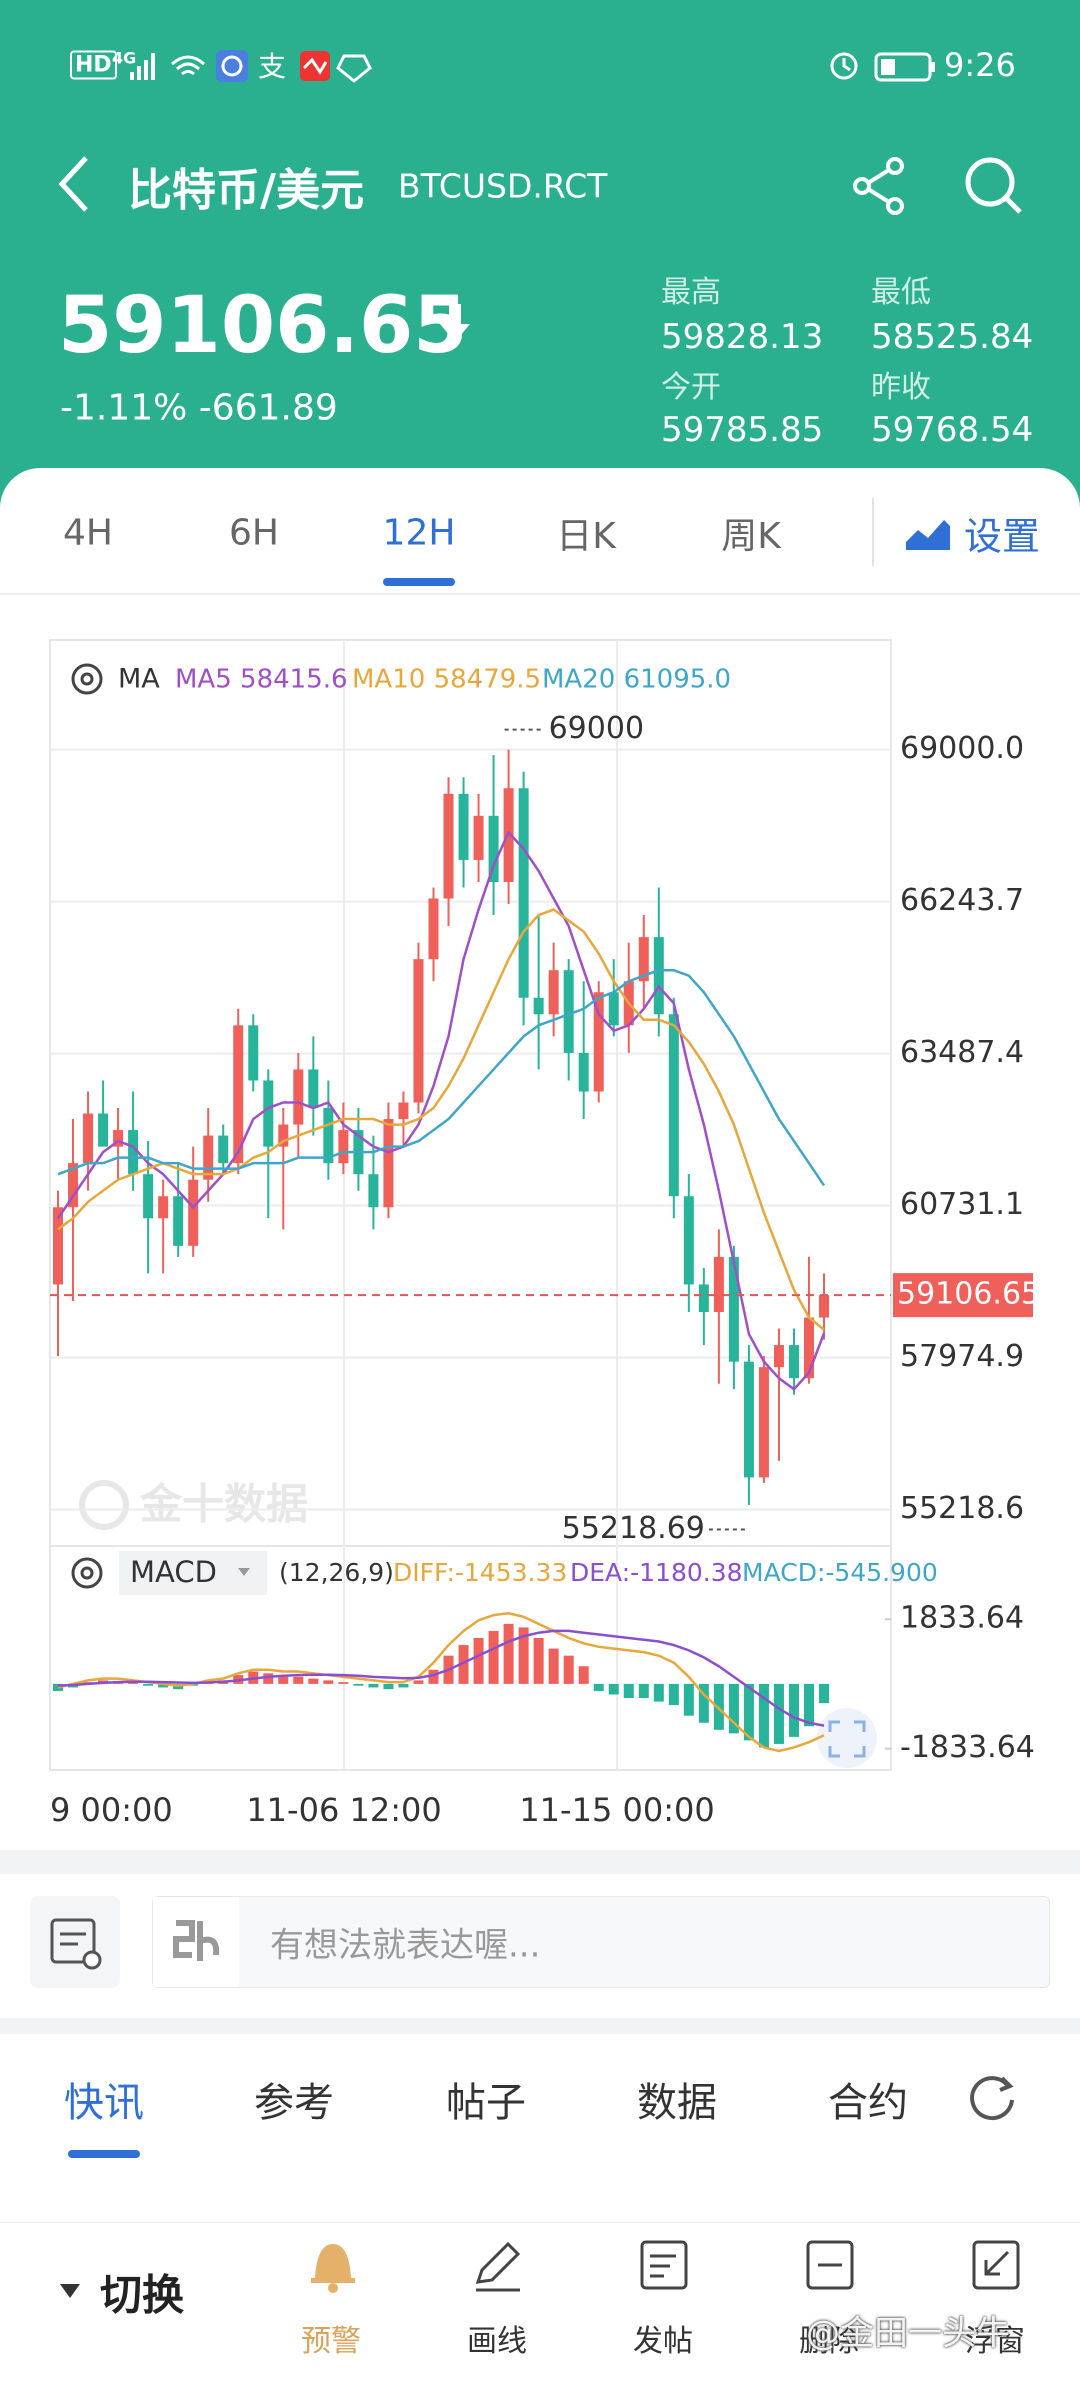 This screenshot has width=1080, height=2389. Describe the element at coordinates (1002, 536) in the screenshot. I see `settings: 设置` at that location.